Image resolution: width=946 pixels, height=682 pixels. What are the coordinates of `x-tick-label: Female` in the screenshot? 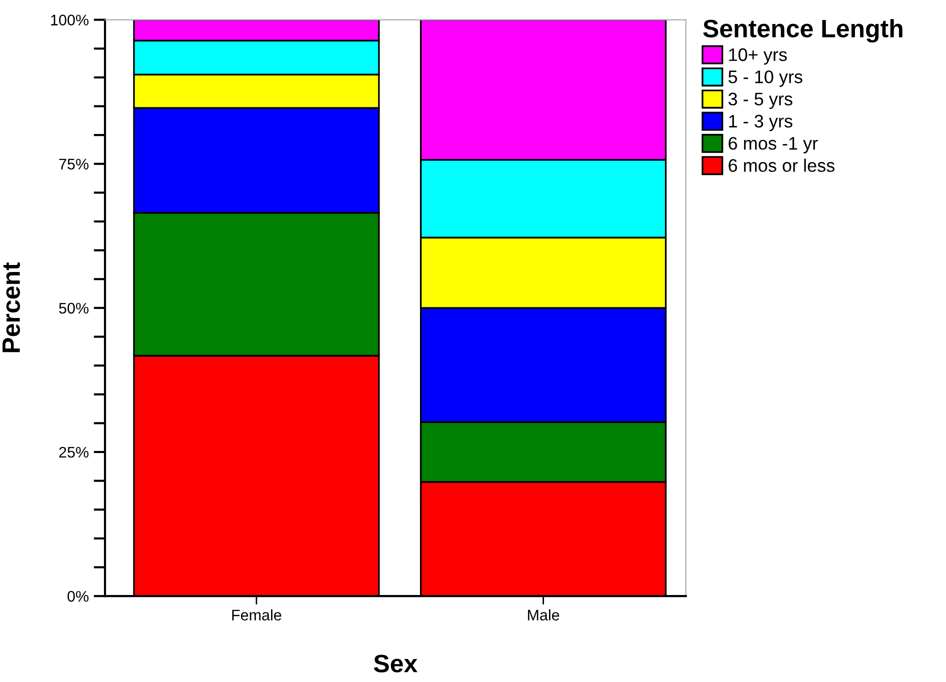 It's located at (257, 614).